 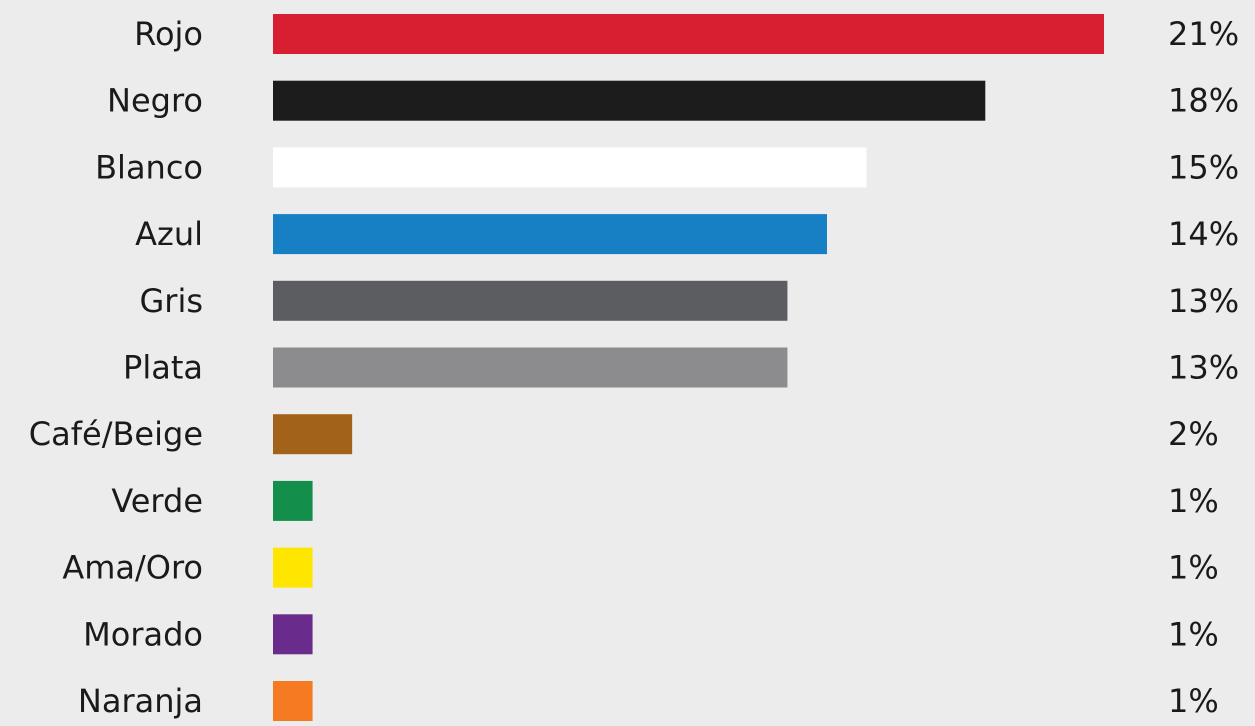 What do you see at coordinates (624, 434) in the screenshot?
I see `bar-row: Café/Beige 2%` at bounding box center [624, 434].